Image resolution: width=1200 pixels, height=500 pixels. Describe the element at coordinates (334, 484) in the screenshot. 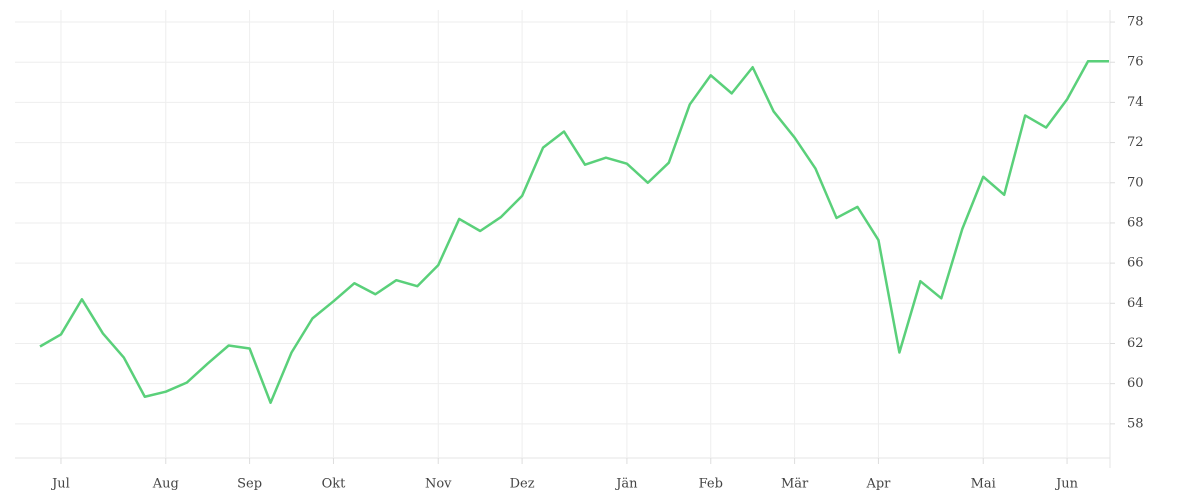

I see `x-tick-label: Okt` at that location.